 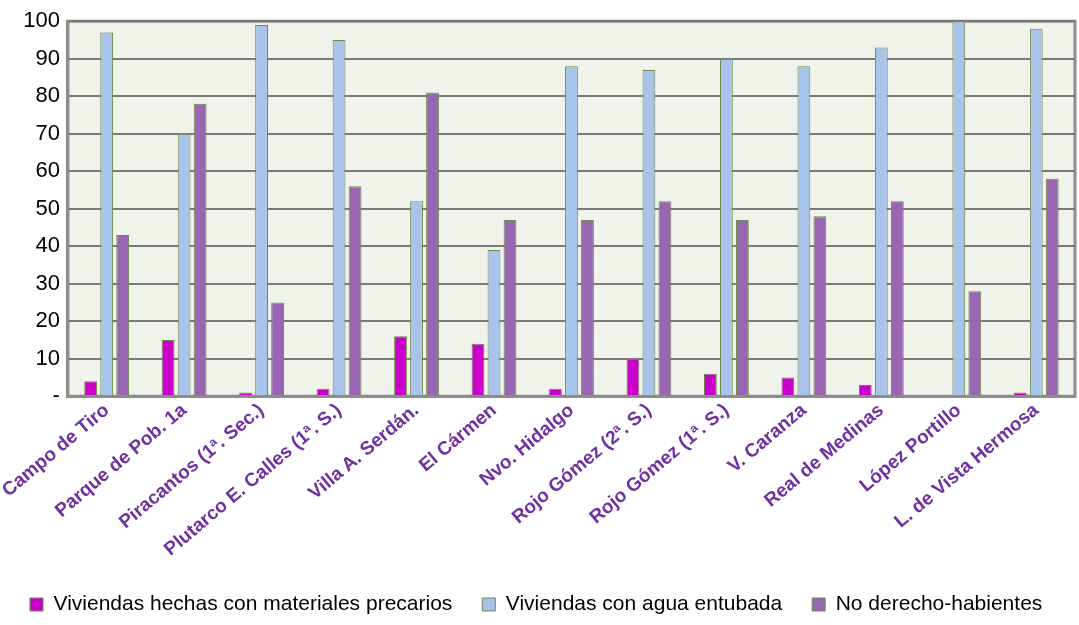 What do you see at coordinates (47, 170) in the screenshot?
I see `y-tick-label: 60` at bounding box center [47, 170].